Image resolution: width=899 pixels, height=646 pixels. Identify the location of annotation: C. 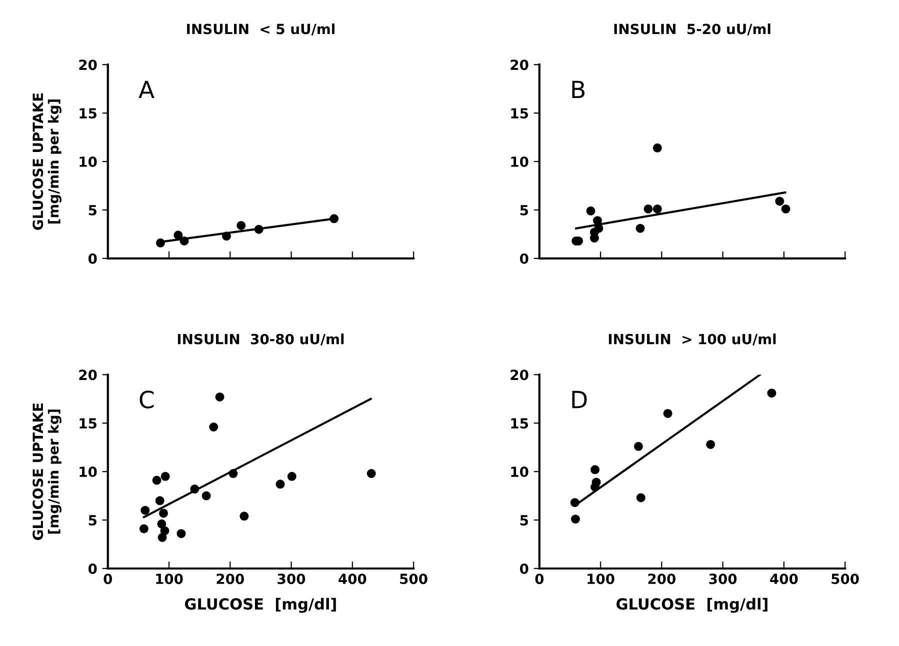
(147, 399).